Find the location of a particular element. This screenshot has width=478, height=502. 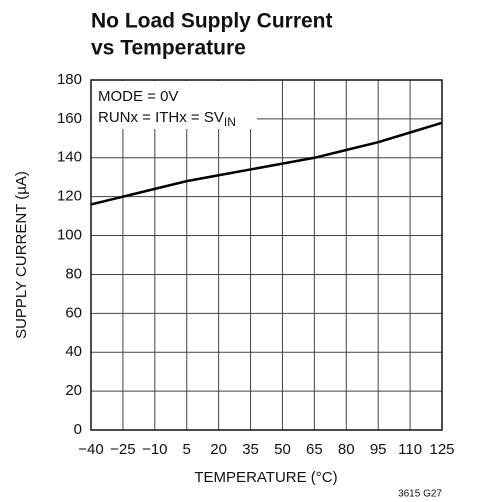

y-tick-label: 20 is located at coordinates (73, 390).